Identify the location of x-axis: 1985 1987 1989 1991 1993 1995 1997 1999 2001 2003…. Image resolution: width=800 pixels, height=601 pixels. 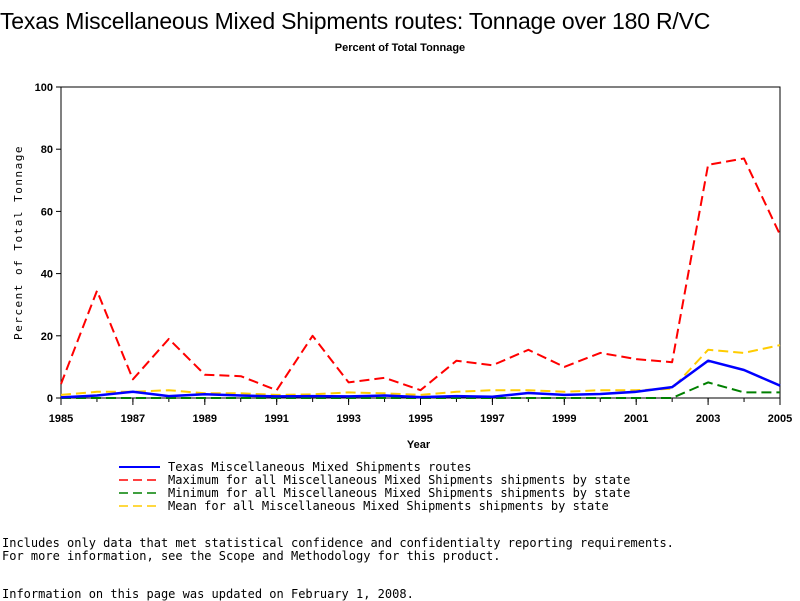
(420, 411).